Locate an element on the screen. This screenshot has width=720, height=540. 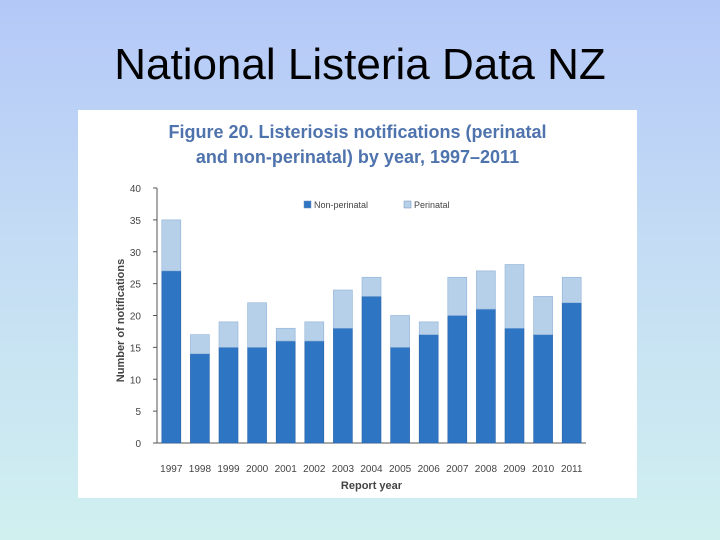
x-tick-label: 2007 is located at coordinates (457, 469).